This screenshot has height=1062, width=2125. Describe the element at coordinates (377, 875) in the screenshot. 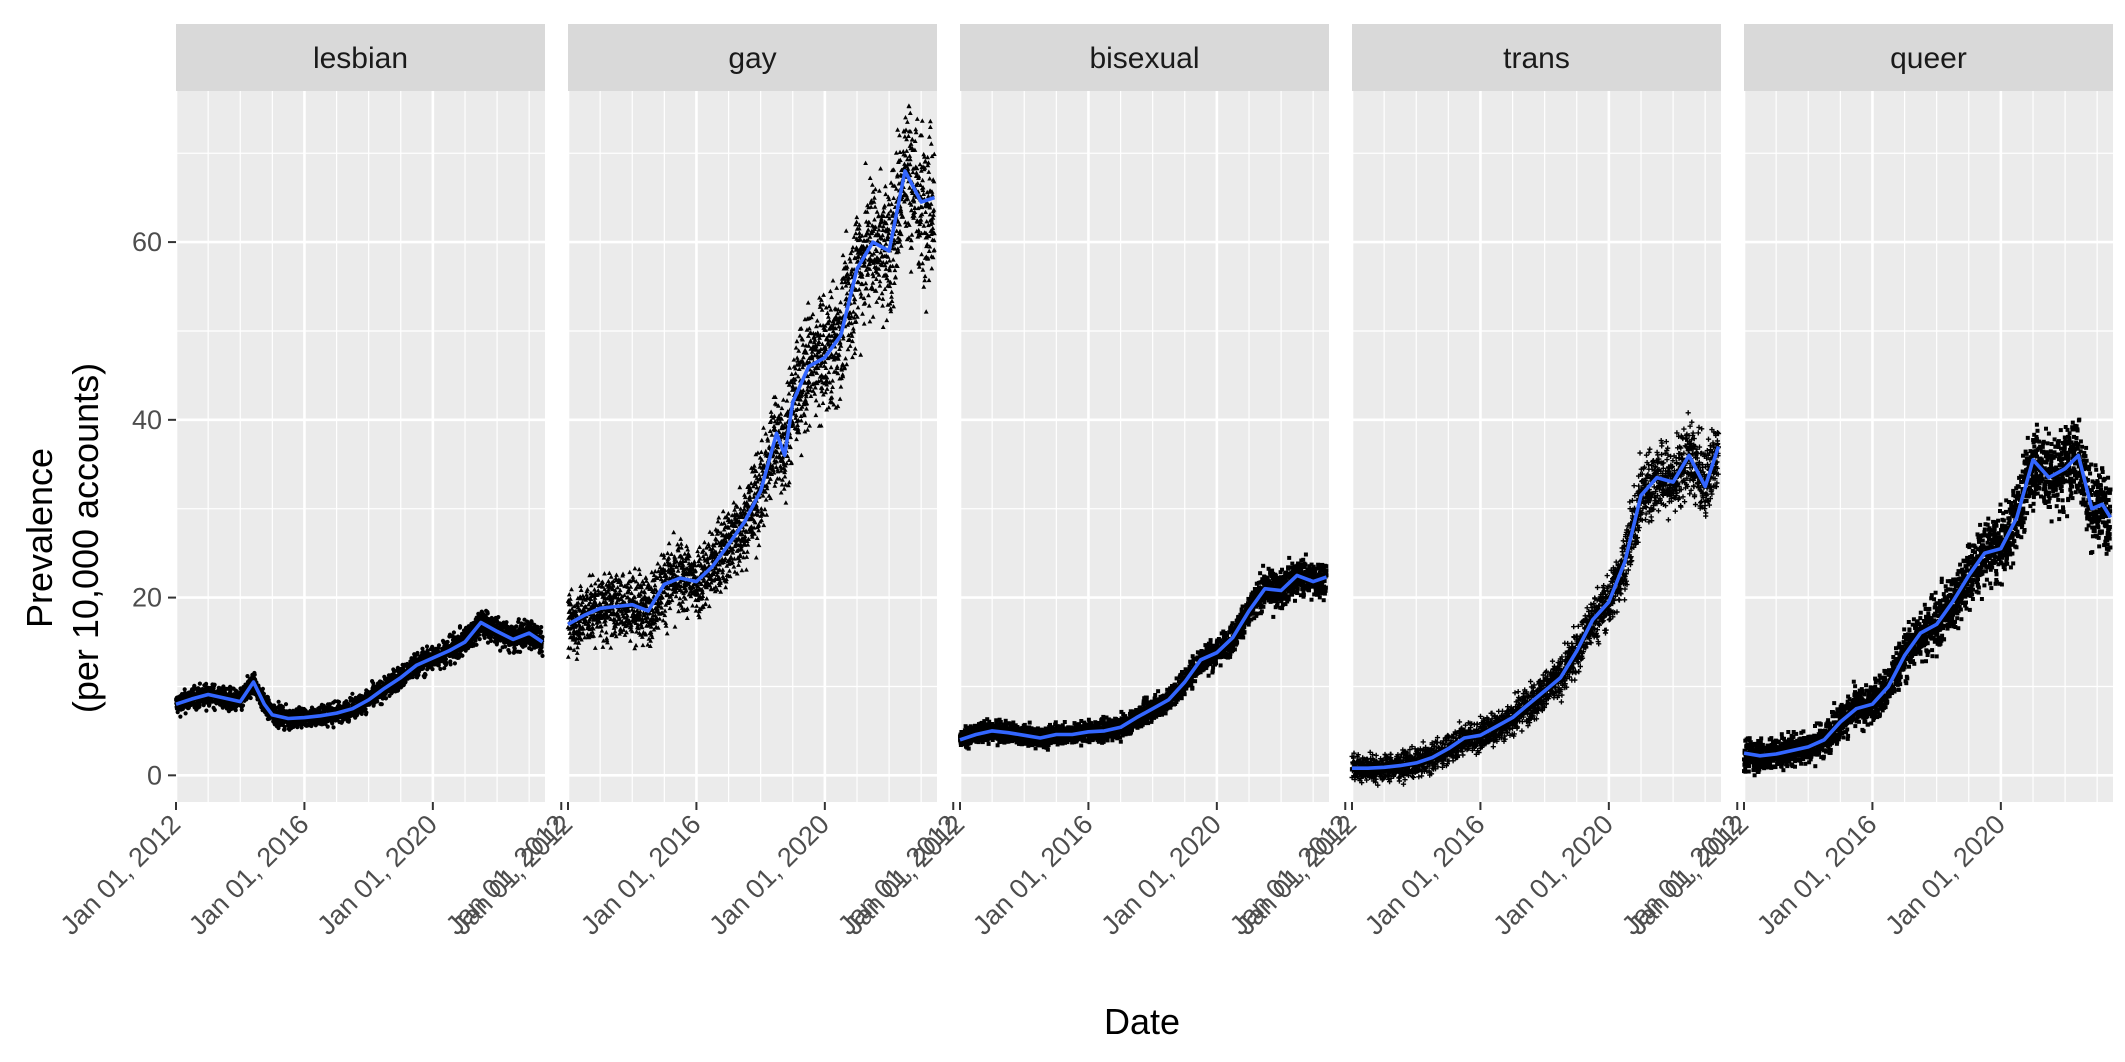

I see `x-tick-label: Jan 01, 2020` at that location.